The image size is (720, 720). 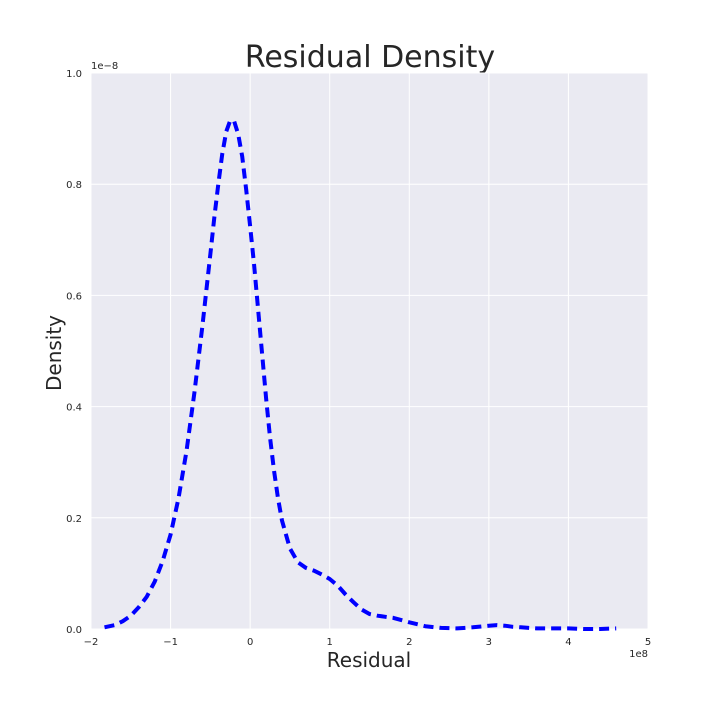 I want to click on x-tick-label: −1, so click(x=170, y=642).